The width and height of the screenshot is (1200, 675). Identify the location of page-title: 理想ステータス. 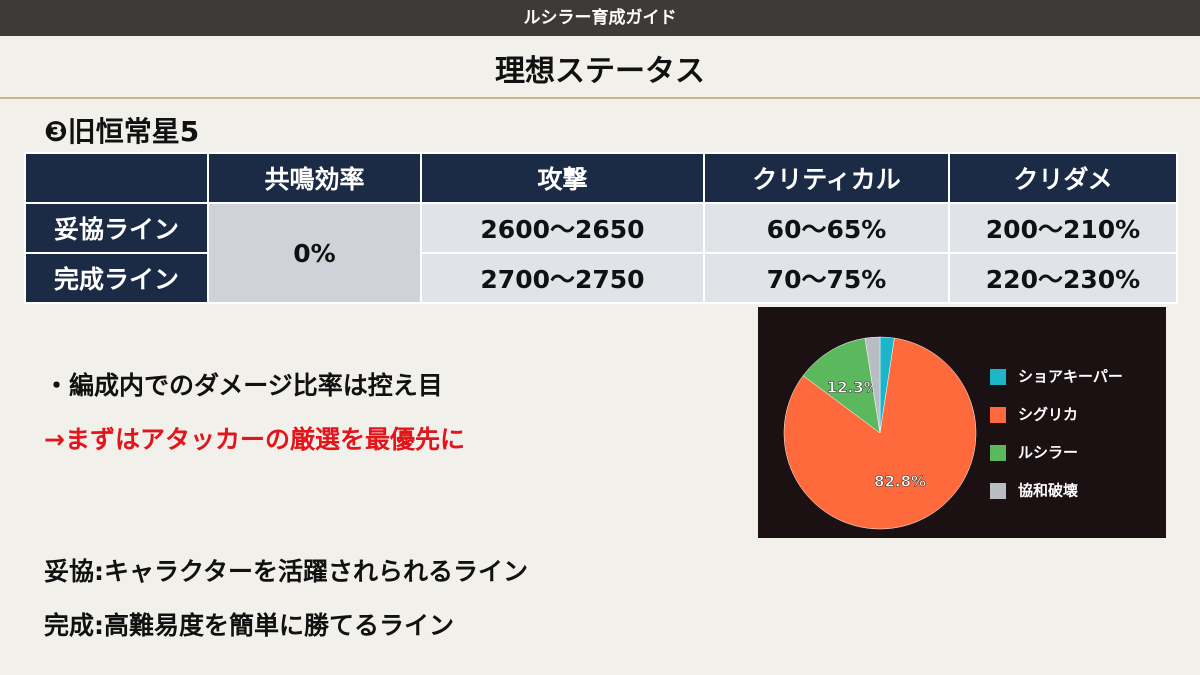
(600, 71).